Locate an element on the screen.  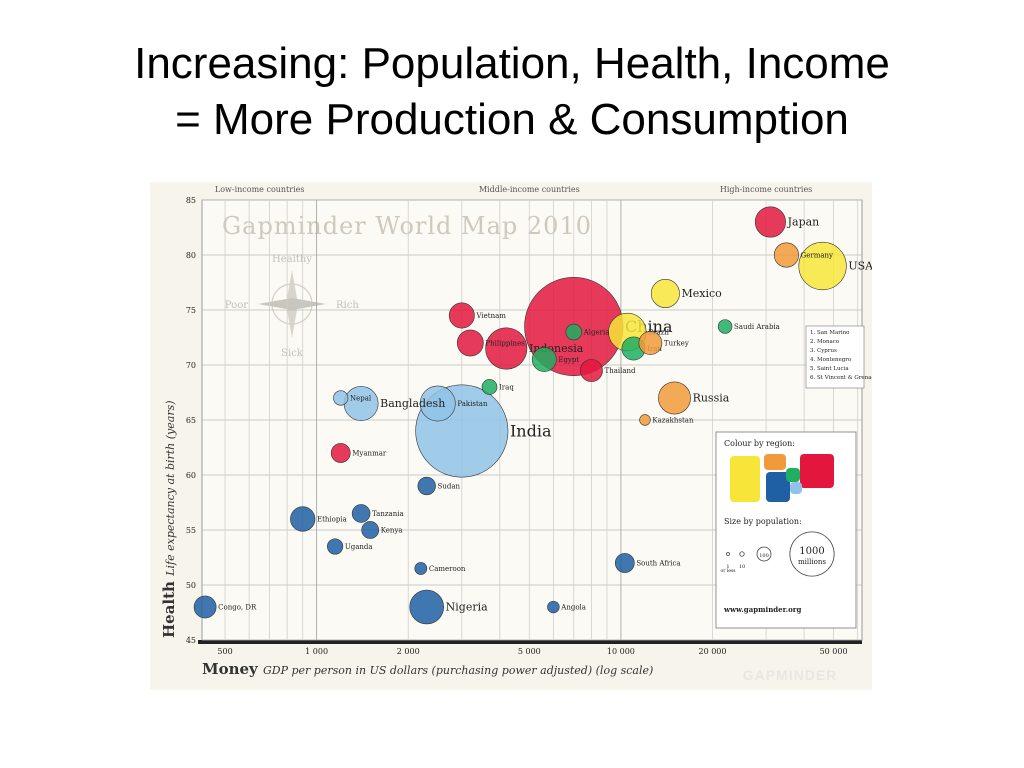
legend-region-europe is located at coordinates (775, 462).